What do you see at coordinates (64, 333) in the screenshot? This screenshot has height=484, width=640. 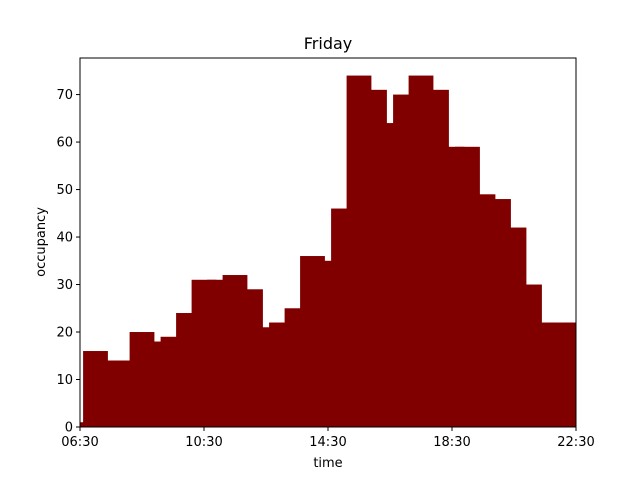 I see `y-tick-label: 20` at bounding box center [64, 333].